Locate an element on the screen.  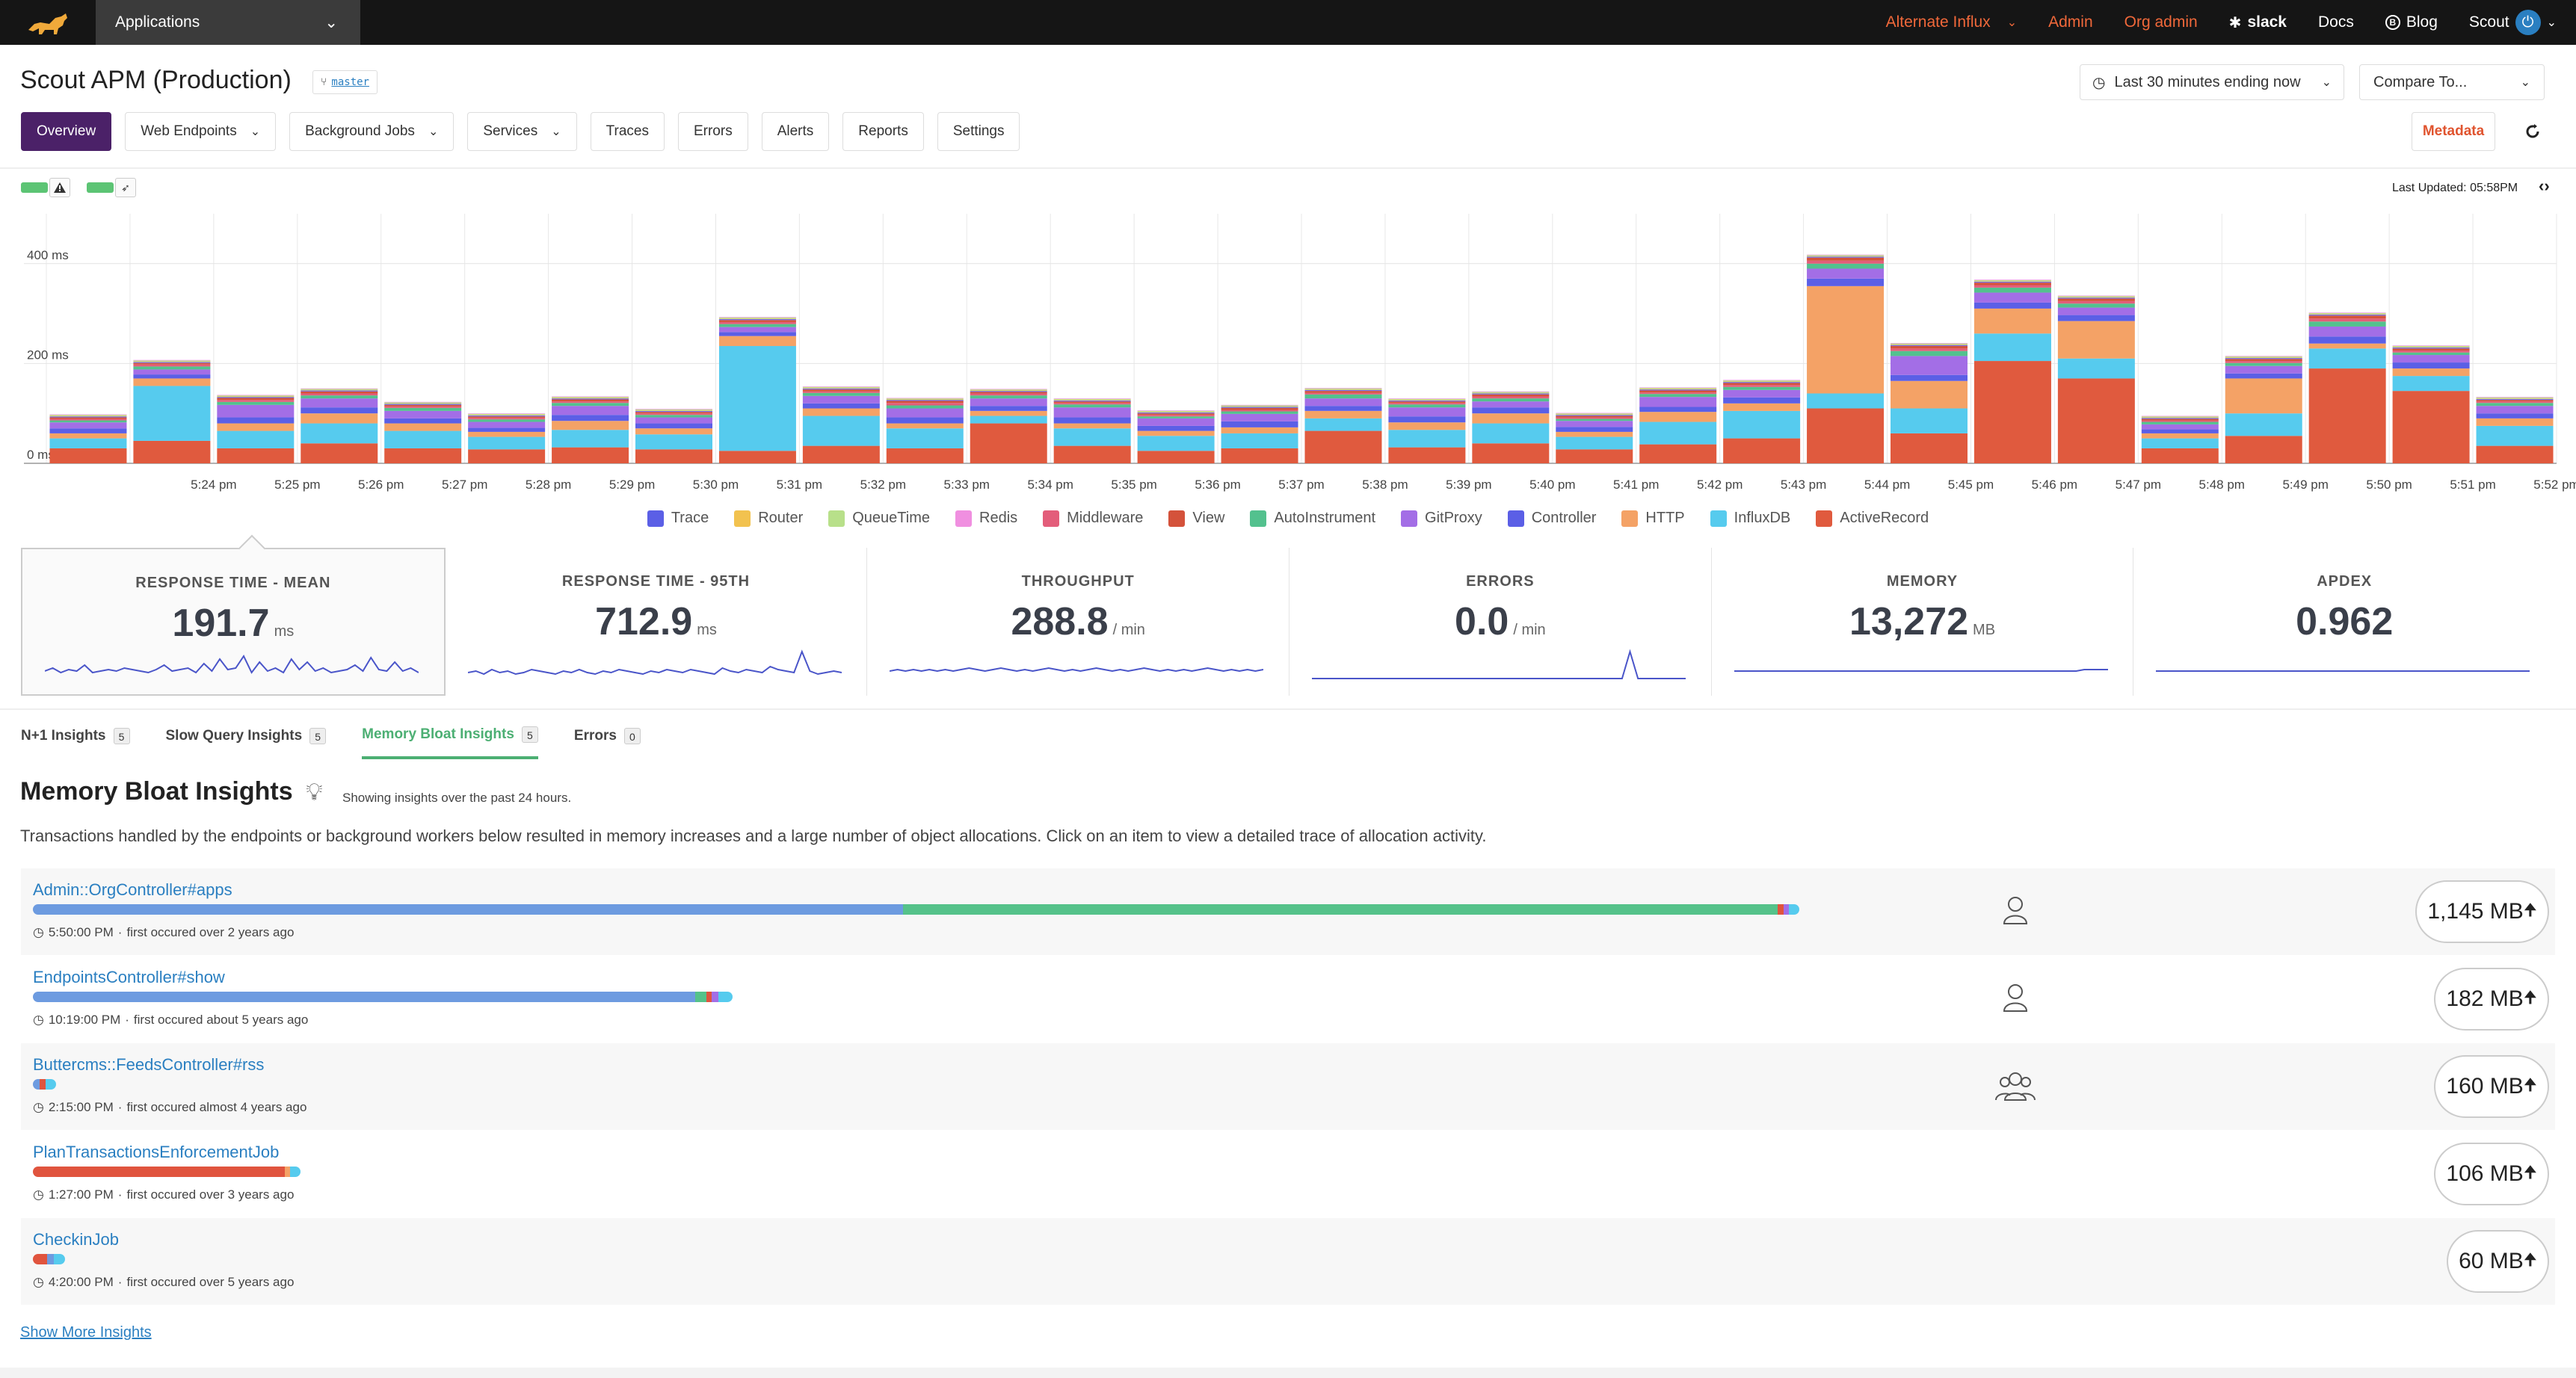
tab-settings: Settings is located at coordinates (978, 131).